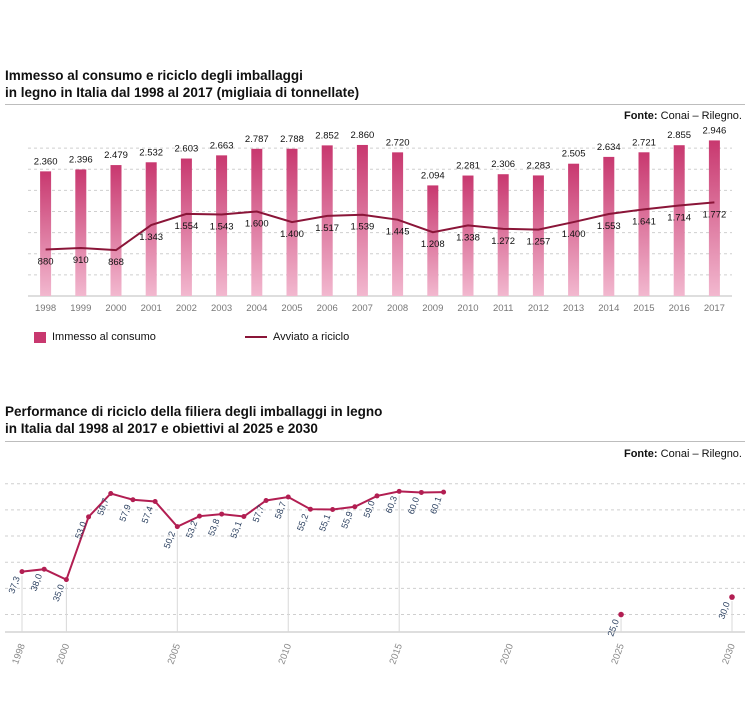  What do you see at coordinates (286, 654) in the screenshot?
I see `x2-tick-2010: 2010` at bounding box center [286, 654].